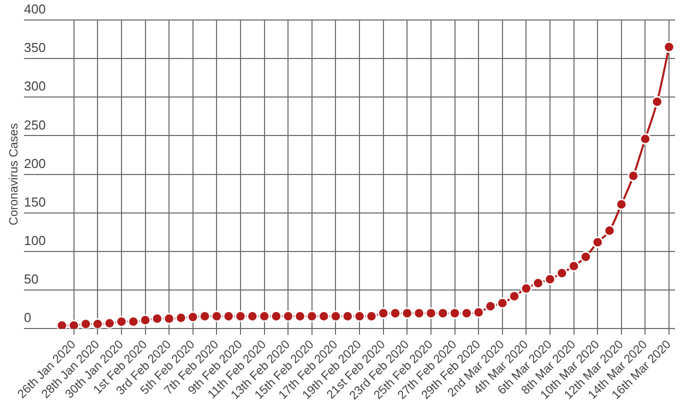 This screenshot has width=687, height=406. Describe the element at coordinates (35, 86) in the screenshot. I see `y-tick-label: 300` at that location.